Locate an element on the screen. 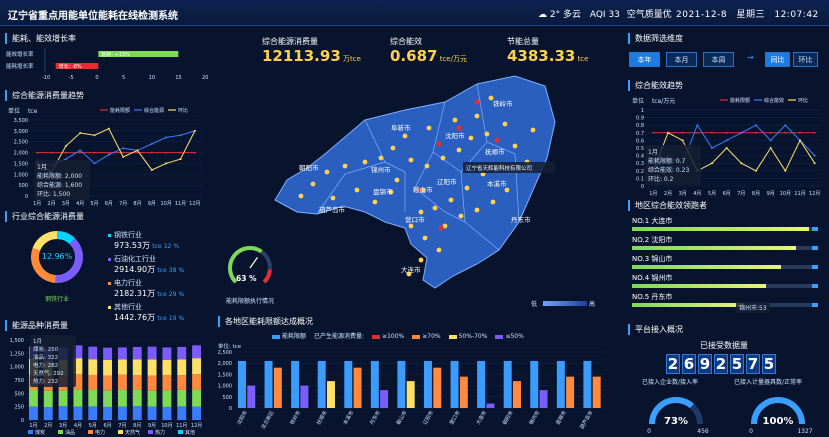 Image resolution: width=829 pixels, height=437 pixels. trend-unit-value: tce is located at coordinates (32, 111).